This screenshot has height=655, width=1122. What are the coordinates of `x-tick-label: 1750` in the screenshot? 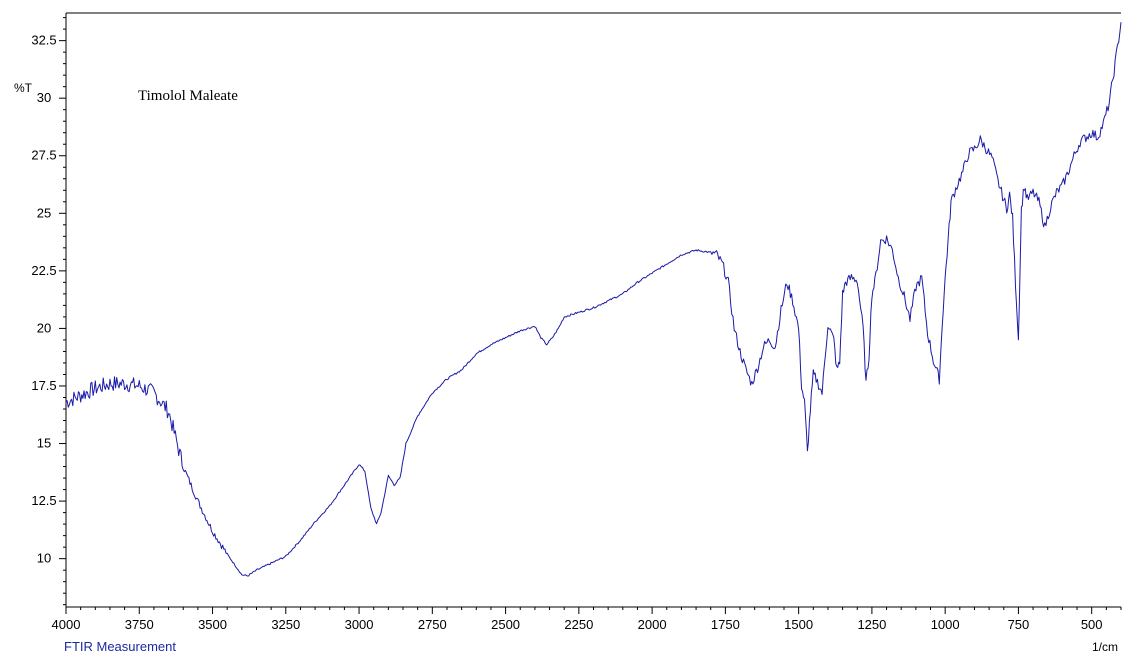 It's located at (725, 624).